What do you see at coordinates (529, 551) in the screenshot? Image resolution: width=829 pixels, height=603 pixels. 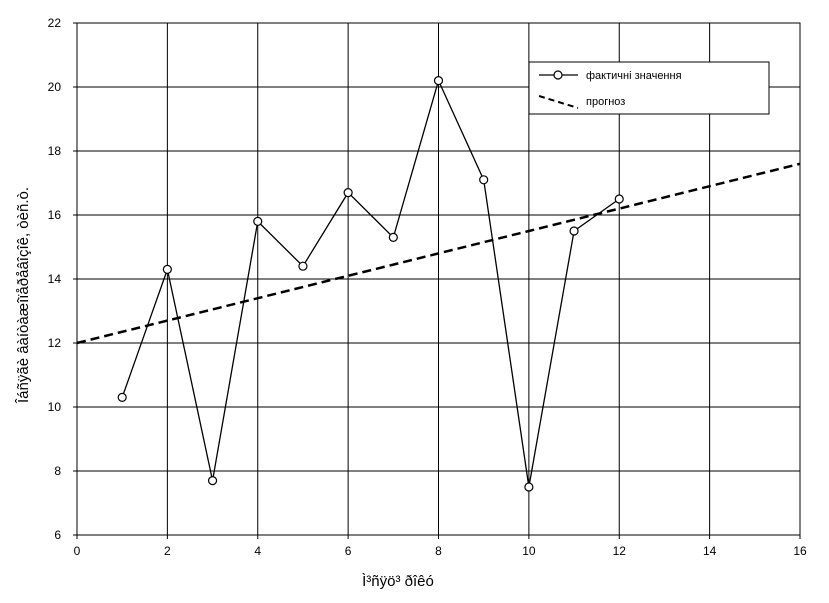 I see `x-tick-label: 10` at bounding box center [529, 551].